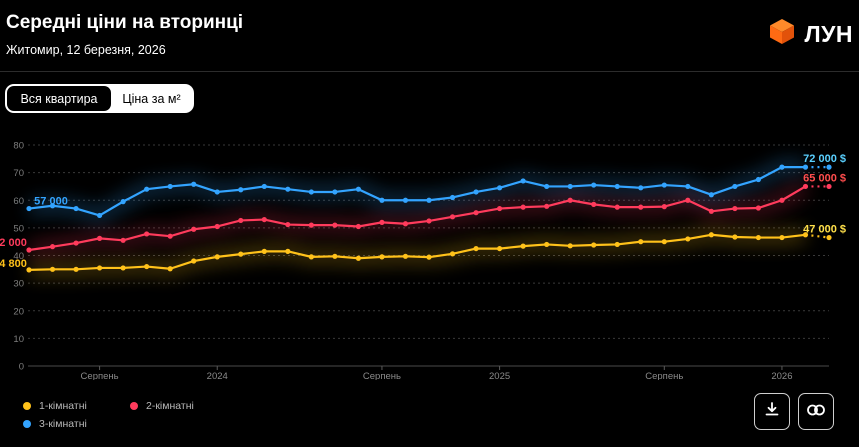 This screenshot has height=447, width=859. I want to click on brand-logo: ЛУН, so click(811, 34).